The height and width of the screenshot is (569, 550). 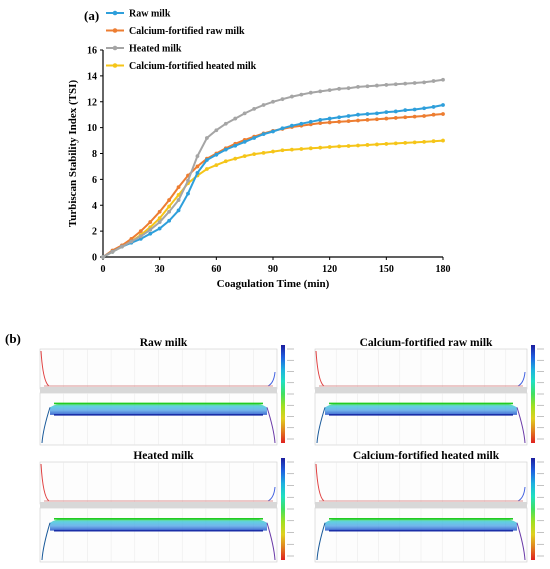 What do you see at coordinates (216, 269) in the screenshot?
I see `x-tick-label: 60` at bounding box center [216, 269].